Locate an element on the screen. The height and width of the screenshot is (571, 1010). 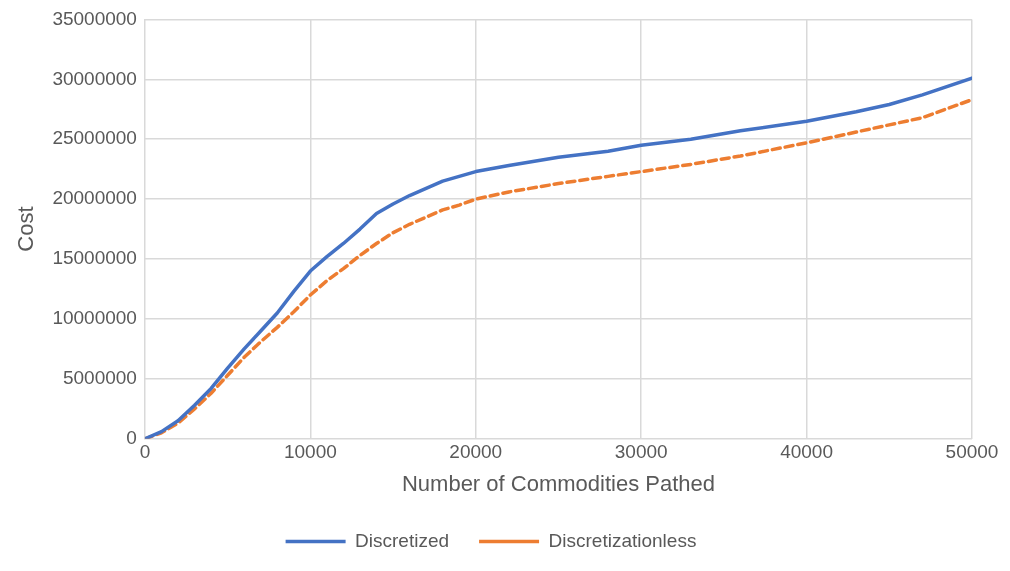
x-tick-label: 10000 is located at coordinates (310, 452).